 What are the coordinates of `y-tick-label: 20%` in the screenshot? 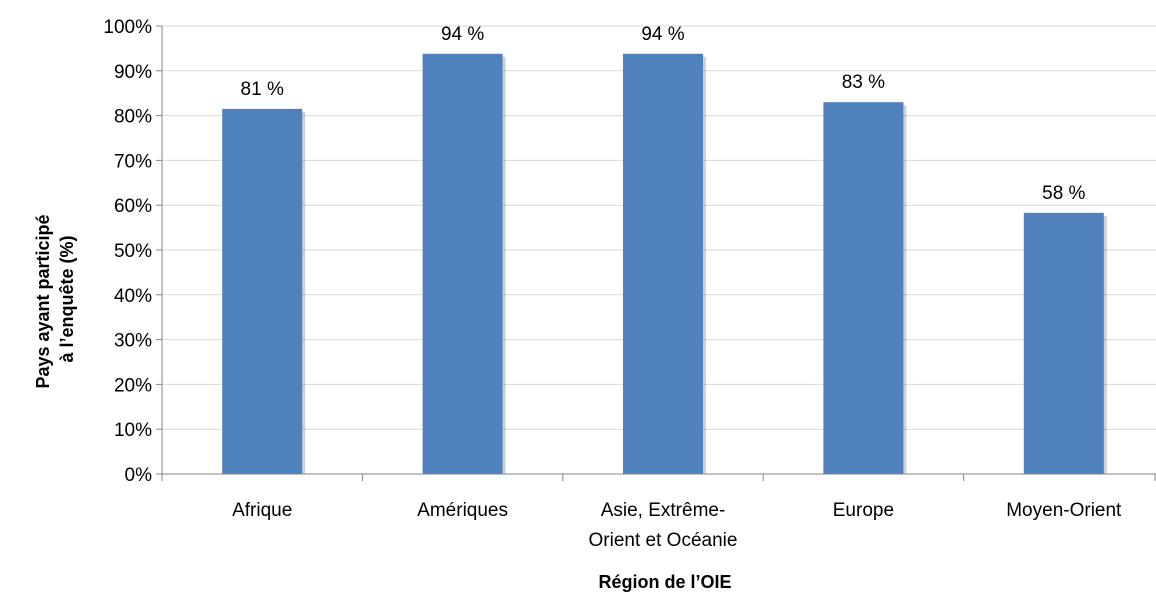 It's located at (133, 385).